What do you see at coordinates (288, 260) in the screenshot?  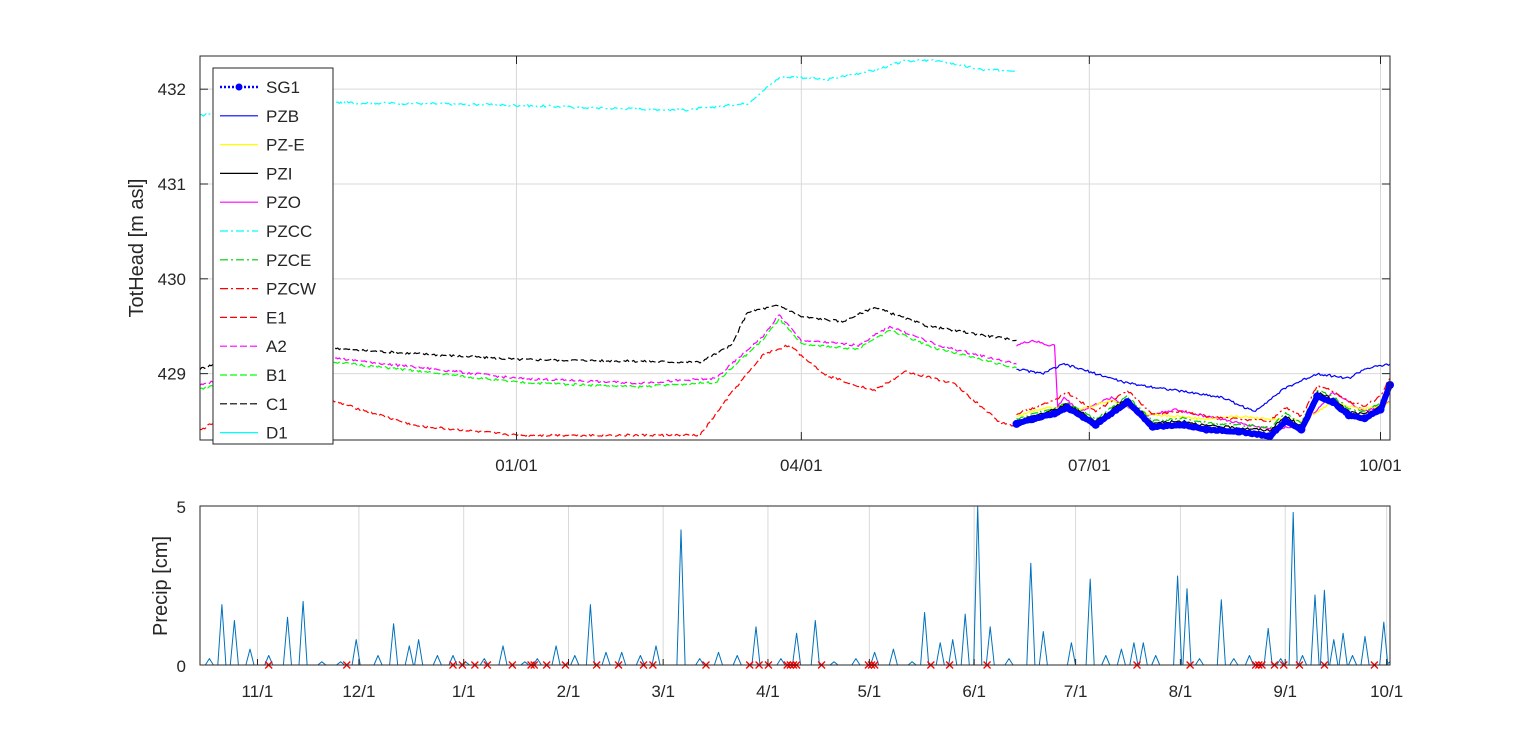 I see `legend-label-pzce: PZCE` at bounding box center [288, 260].